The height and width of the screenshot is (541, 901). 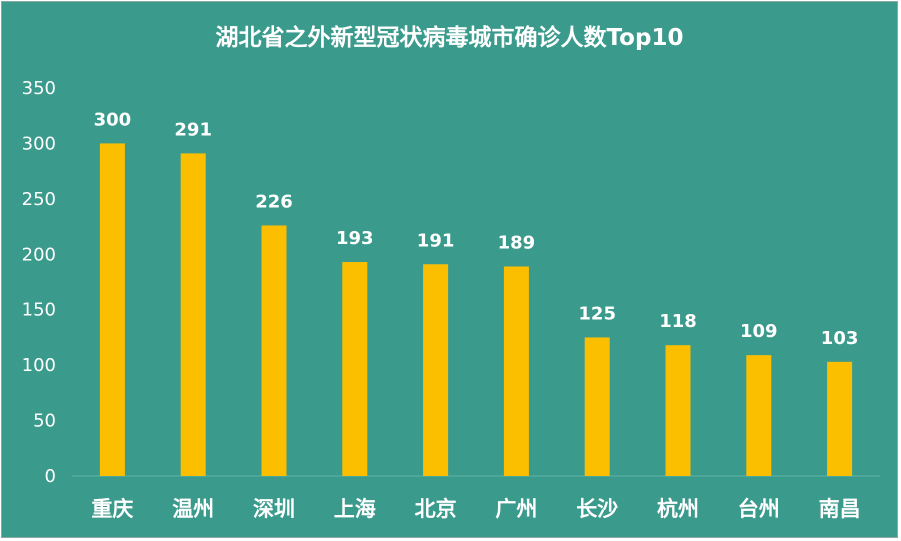 What do you see at coordinates (39, 282) in the screenshot?
I see `y-axis-ticks: 0 50 100 150 200 250 300 350` at bounding box center [39, 282].